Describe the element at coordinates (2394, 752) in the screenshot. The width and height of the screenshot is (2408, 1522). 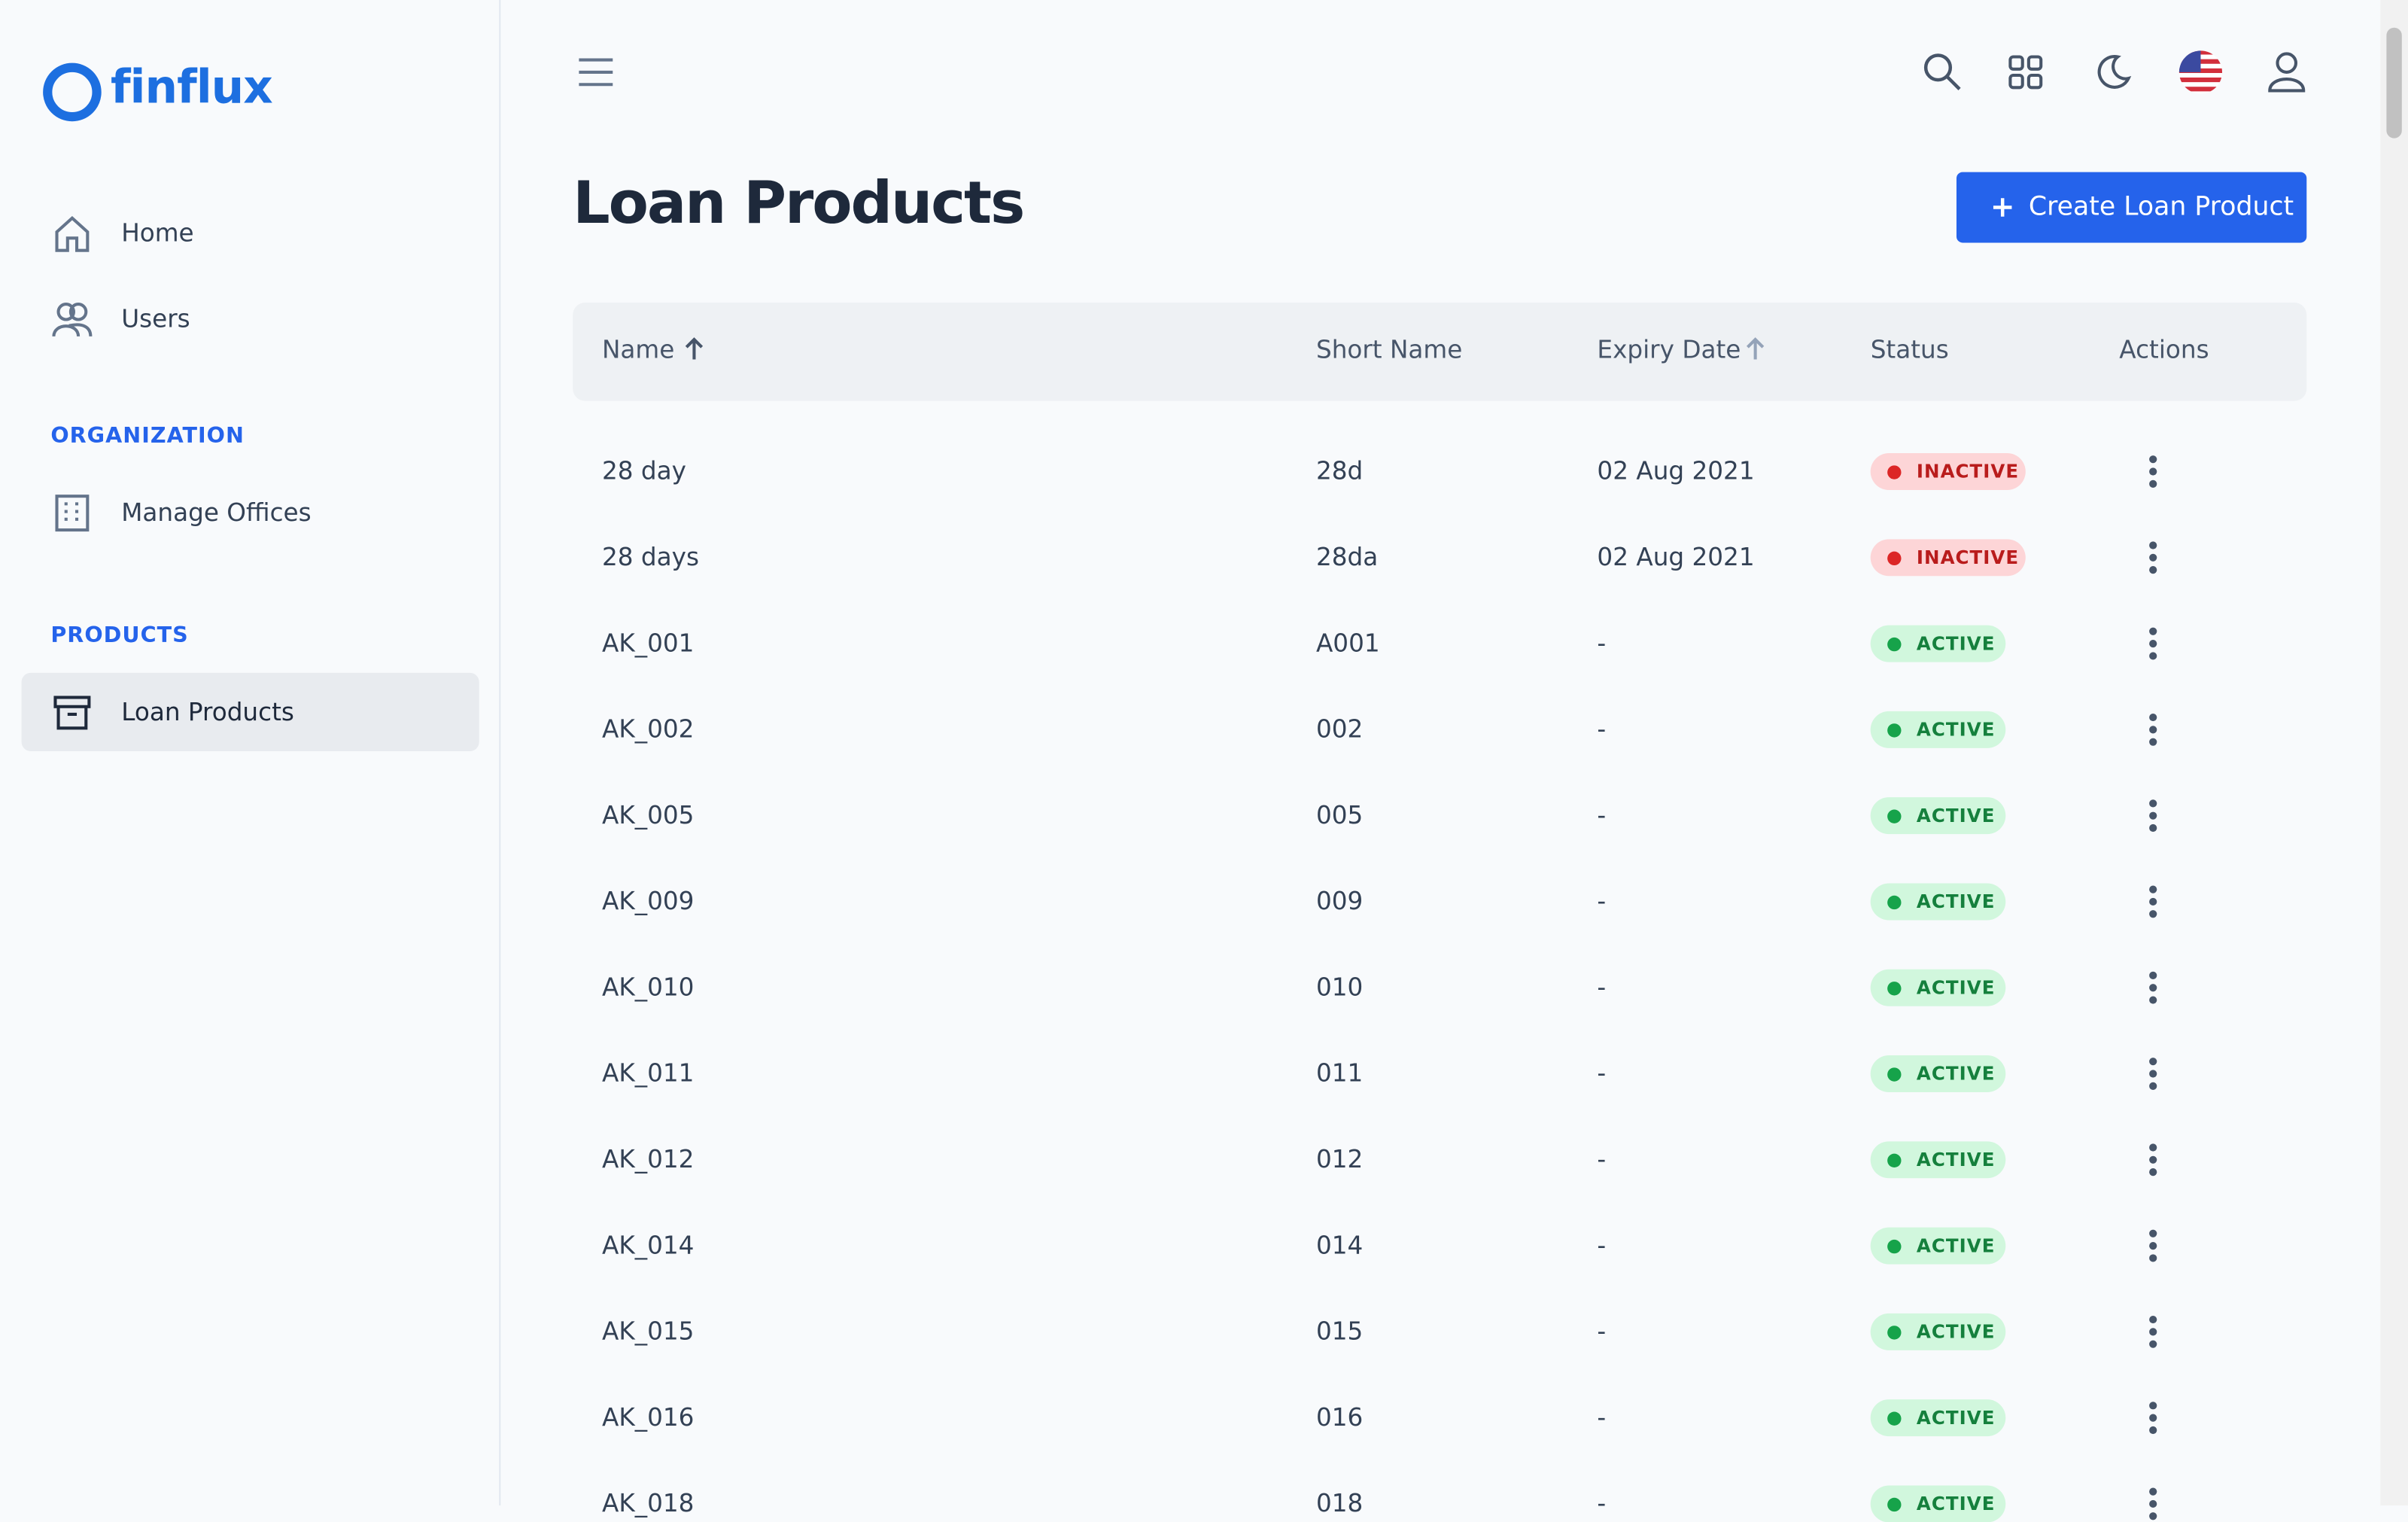
I see `scrollbar` at that location.